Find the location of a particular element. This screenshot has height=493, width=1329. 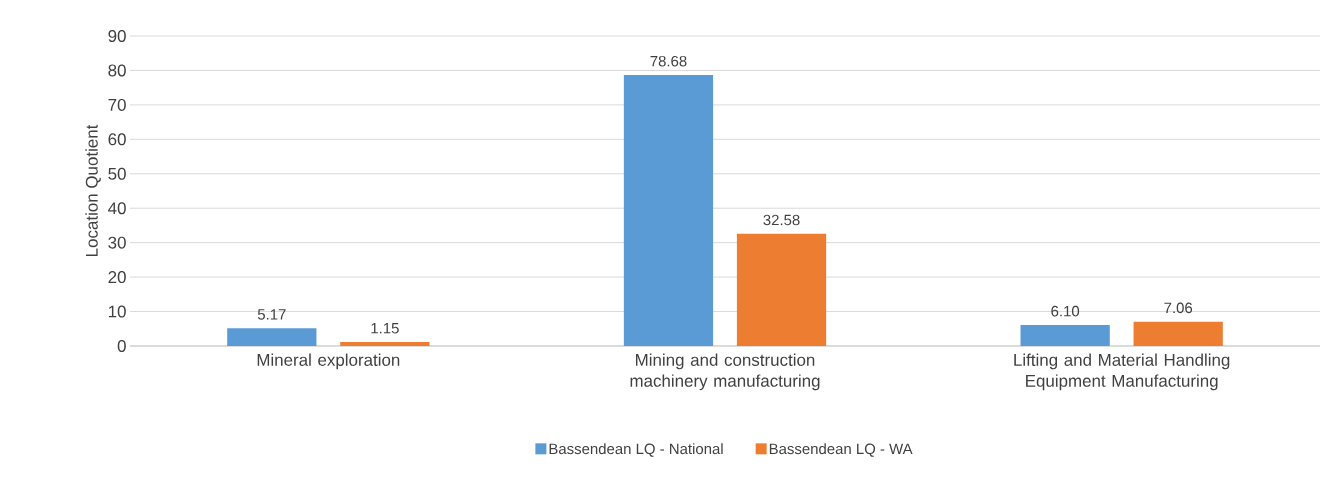

x-tick-label: Mining and construction machinery manufacturing is located at coordinates (725, 372).